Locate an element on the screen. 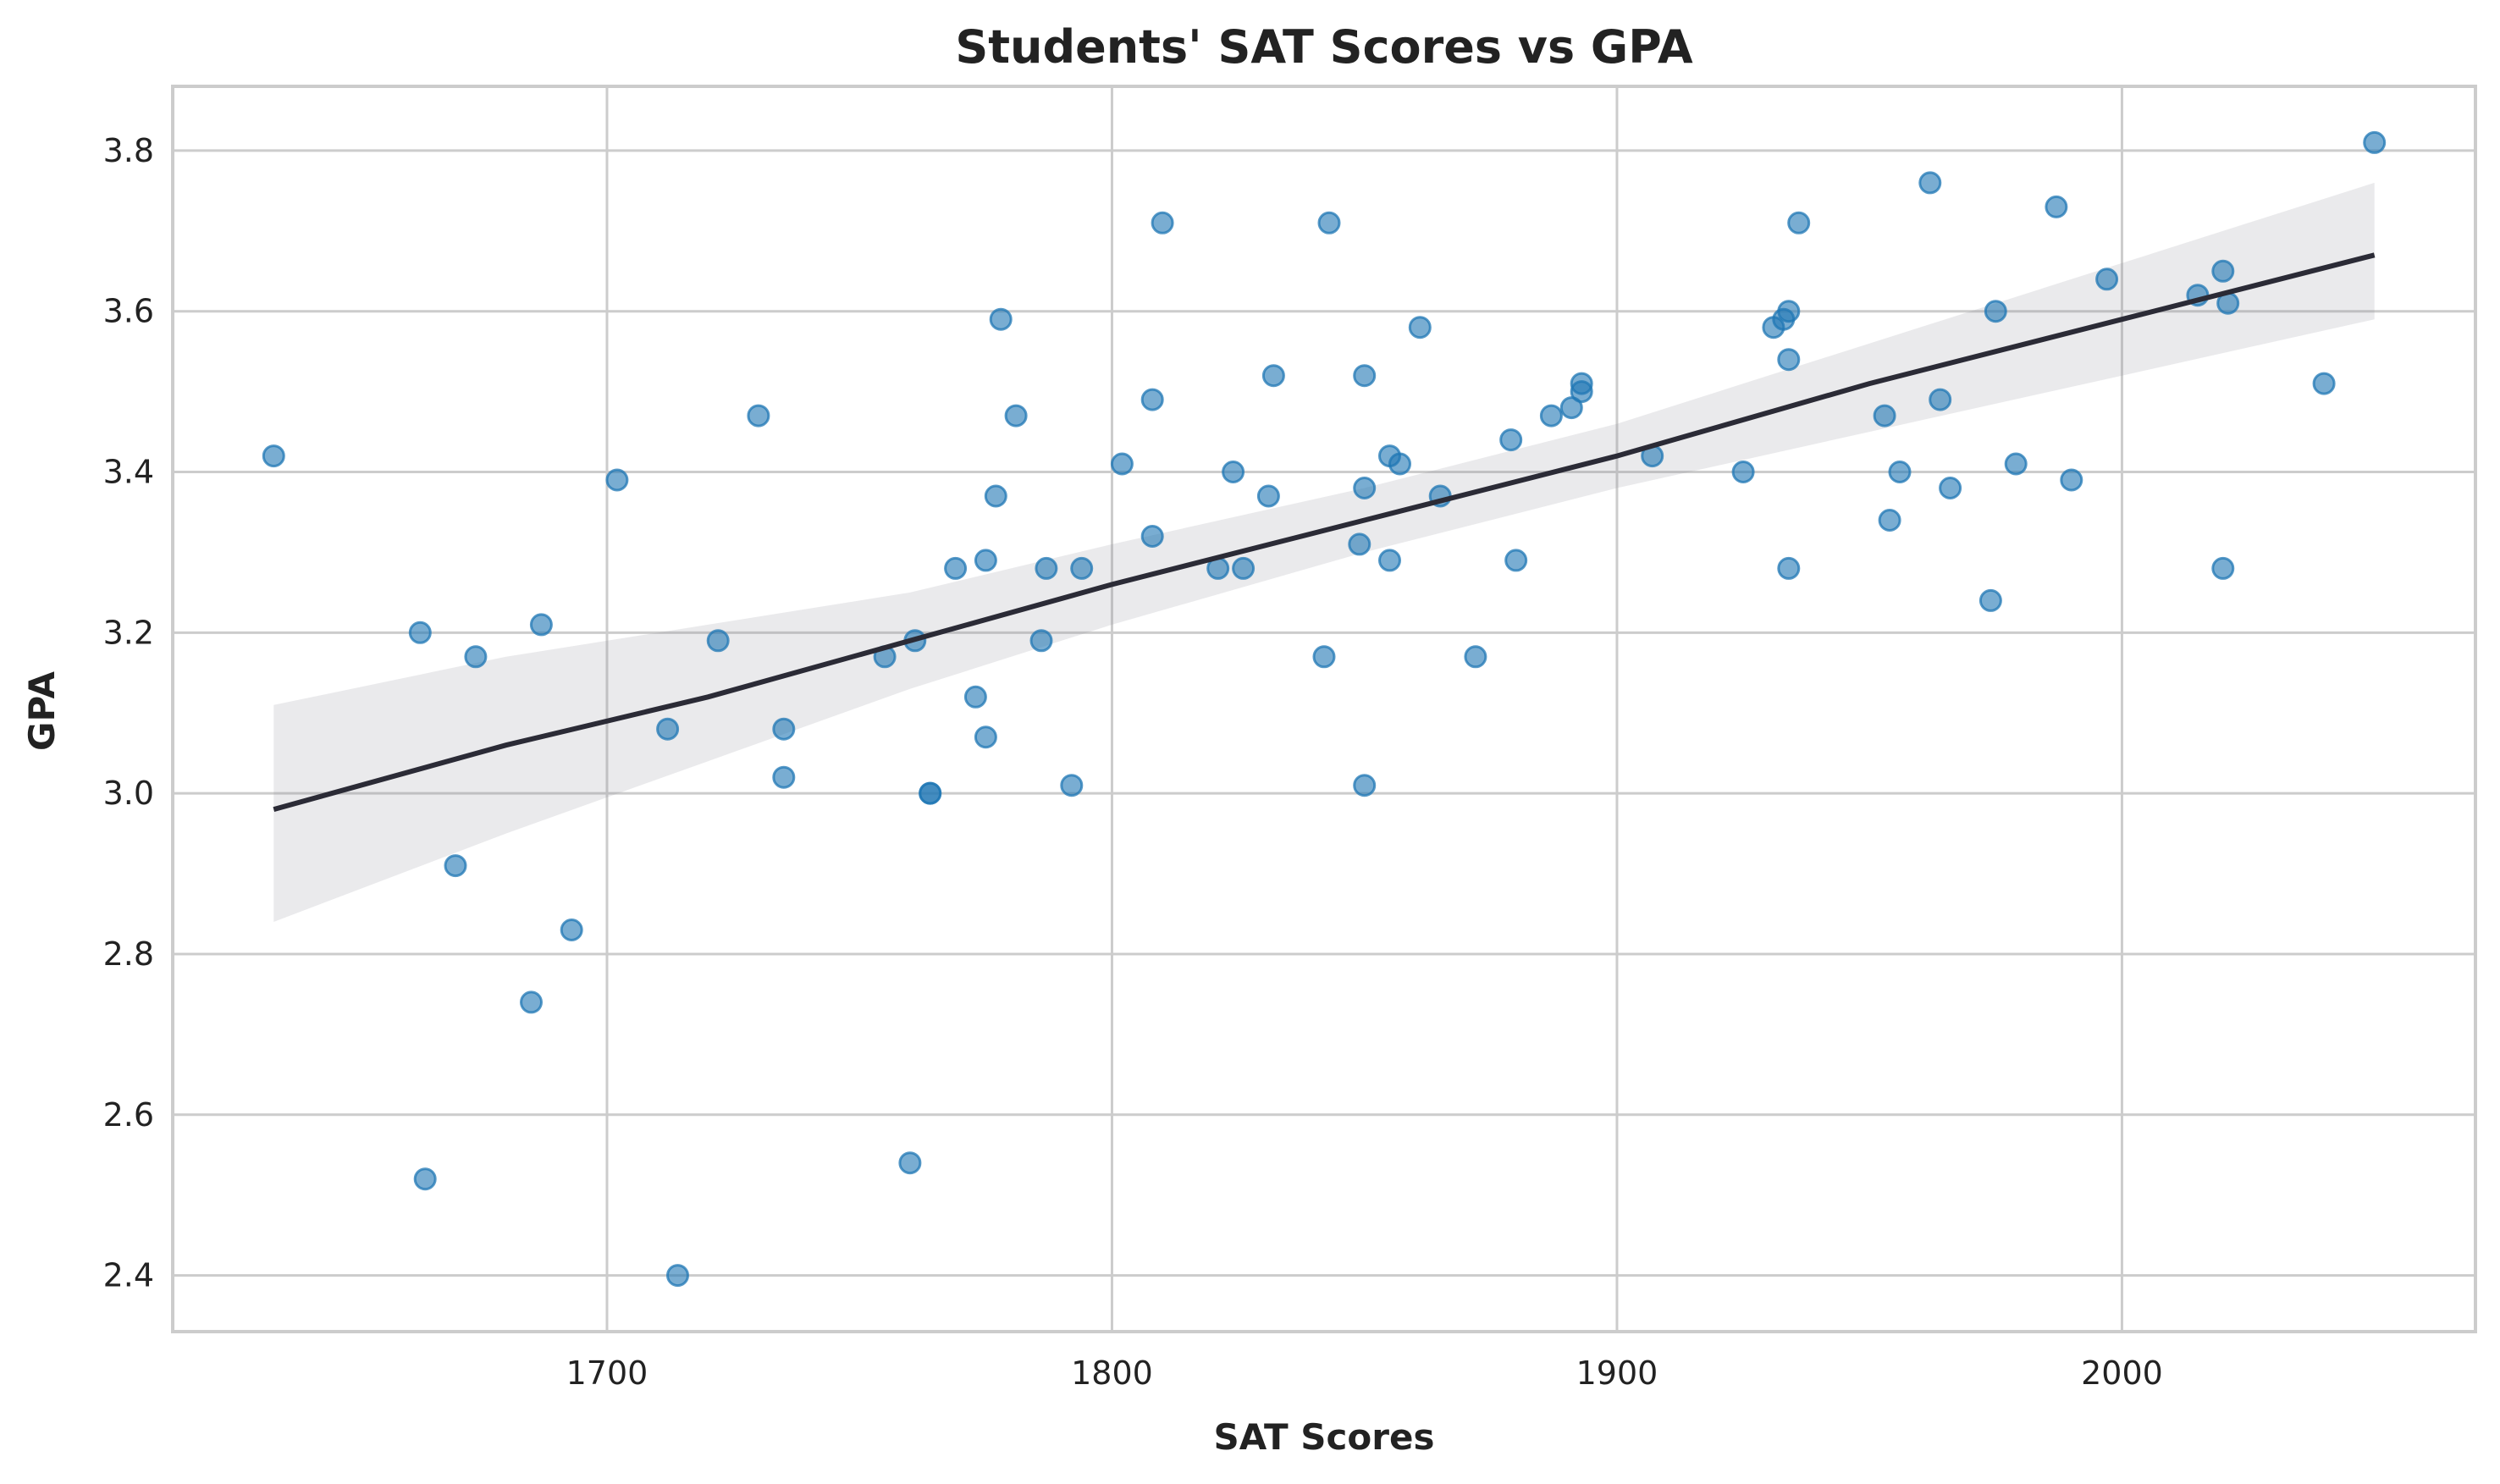 The image size is (2500, 1484). x-axis-label: SAT Scores is located at coordinates (1324, 1437).